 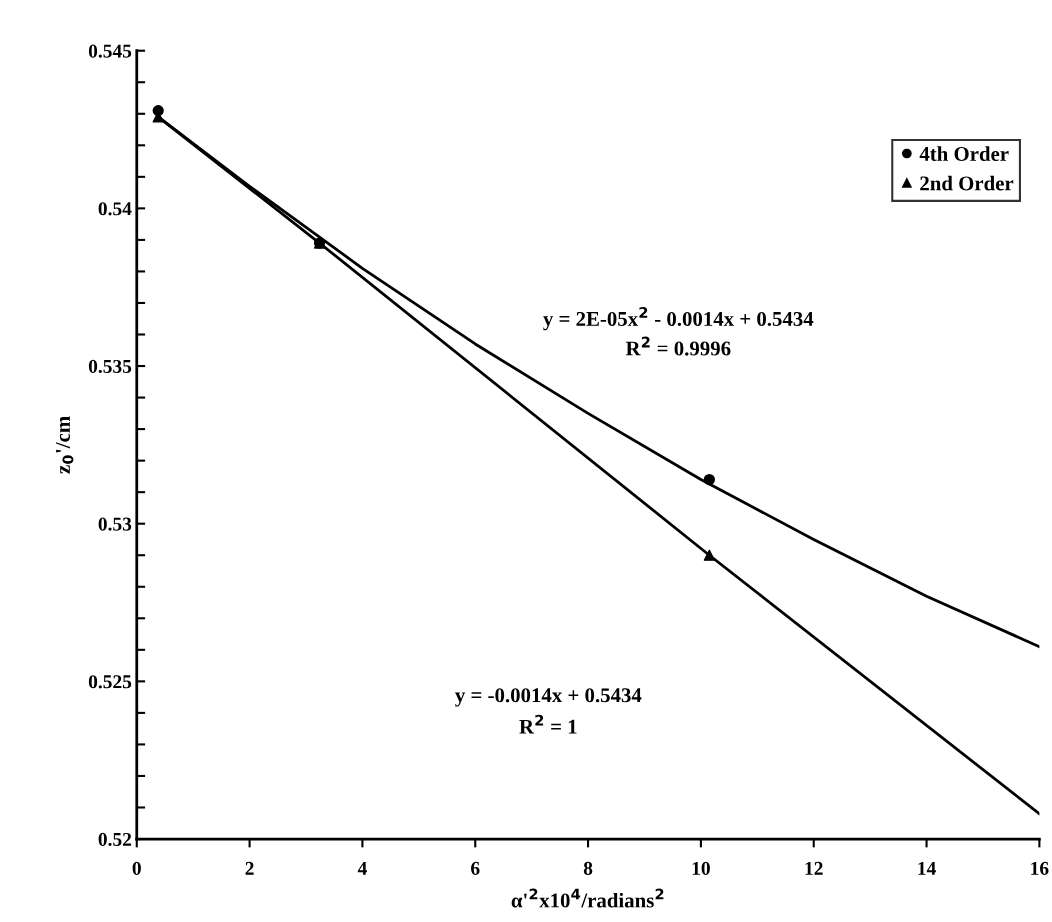 I want to click on x-axis-title: α'$^{2}$x10$^{4}$/radians$^{2}$, so click(x=587, y=898).